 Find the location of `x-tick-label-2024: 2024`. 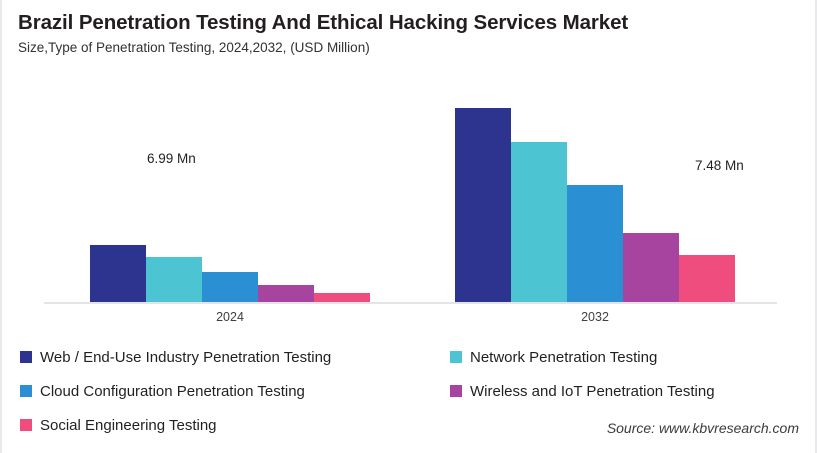

x-tick-label-2024: 2024 is located at coordinates (230, 317).